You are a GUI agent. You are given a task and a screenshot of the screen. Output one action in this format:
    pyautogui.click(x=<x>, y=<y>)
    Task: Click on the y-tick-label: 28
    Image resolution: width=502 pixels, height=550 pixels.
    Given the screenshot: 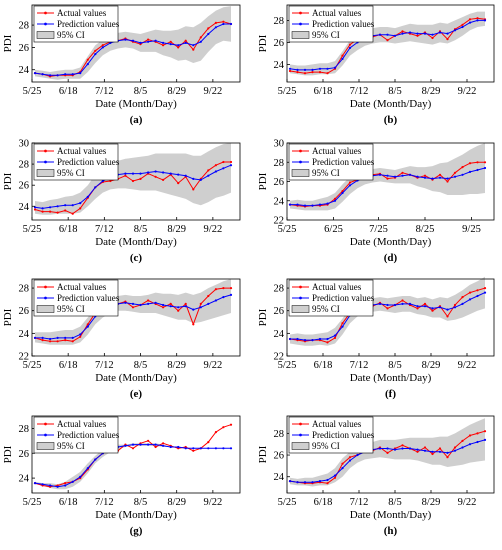 What is the action you would take?
    pyautogui.click(x=24, y=26)
    